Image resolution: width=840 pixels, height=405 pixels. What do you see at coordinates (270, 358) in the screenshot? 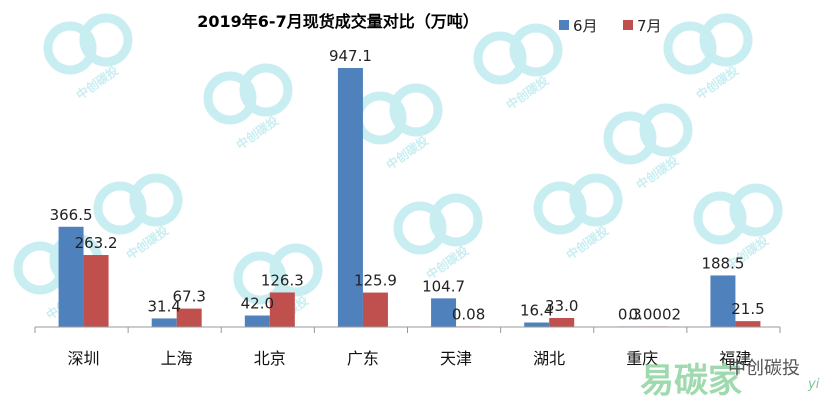
I see `category-label-2: 北京` at bounding box center [270, 358].